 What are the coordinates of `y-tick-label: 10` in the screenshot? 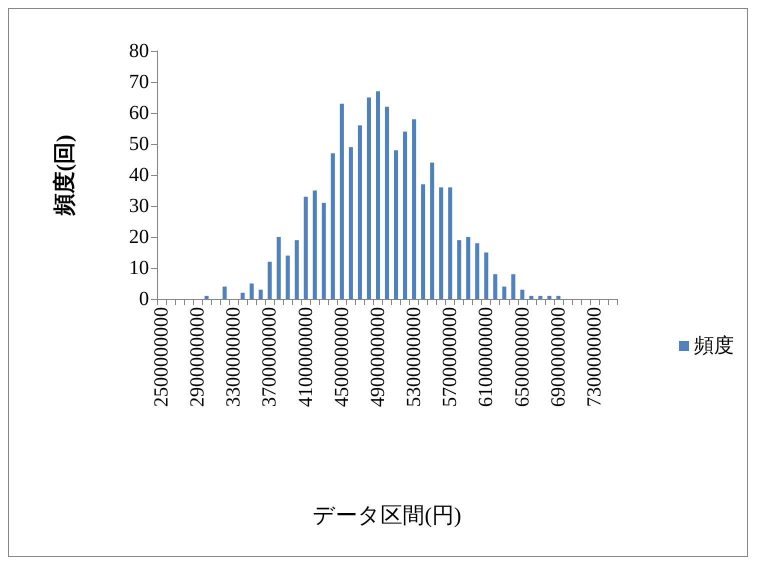 It's located at (139, 268).